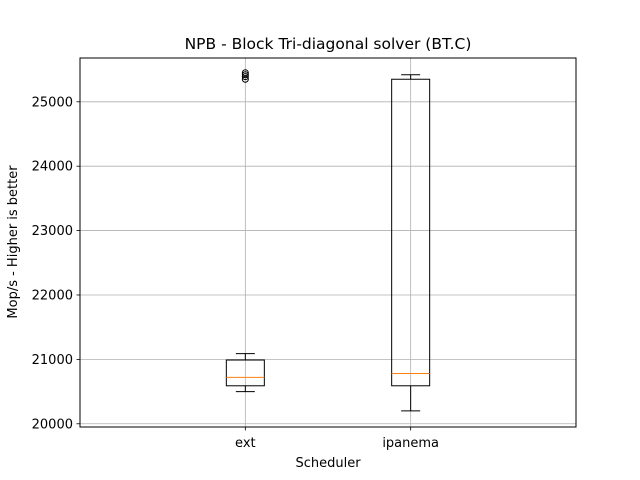  What do you see at coordinates (52, 295) in the screenshot?
I see `y-tick-label: 22000` at bounding box center [52, 295].